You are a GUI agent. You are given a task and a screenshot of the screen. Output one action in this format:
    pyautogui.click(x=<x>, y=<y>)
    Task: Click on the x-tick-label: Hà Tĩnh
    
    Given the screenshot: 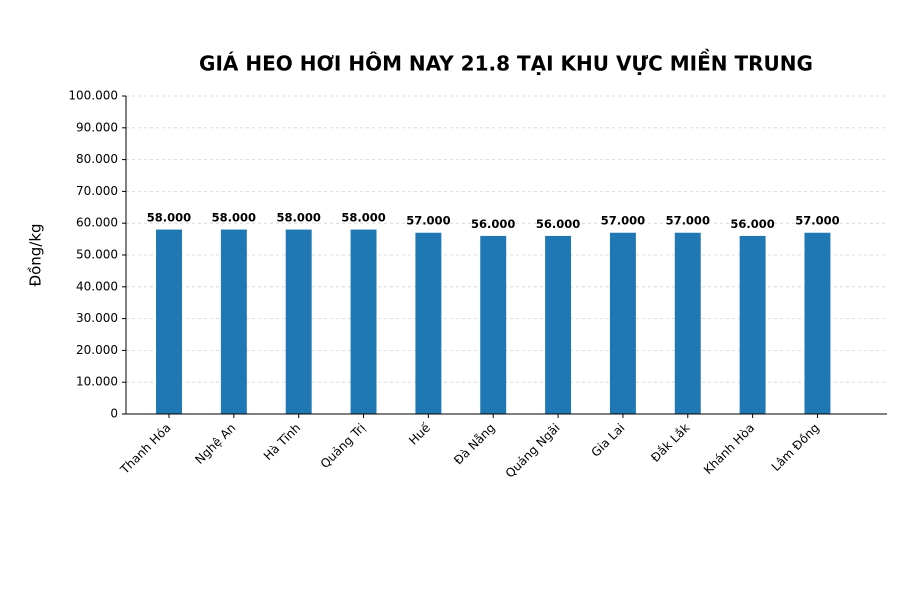 What is the action you would take?
    pyautogui.click(x=282, y=442)
    